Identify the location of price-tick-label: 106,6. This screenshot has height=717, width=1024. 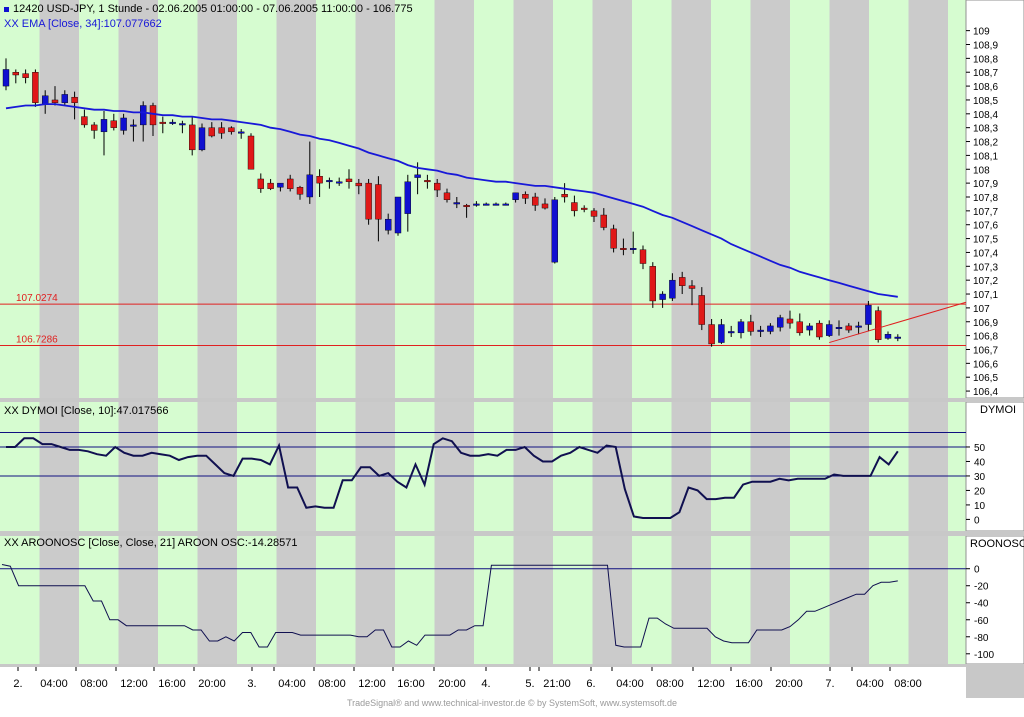
(985, 364).